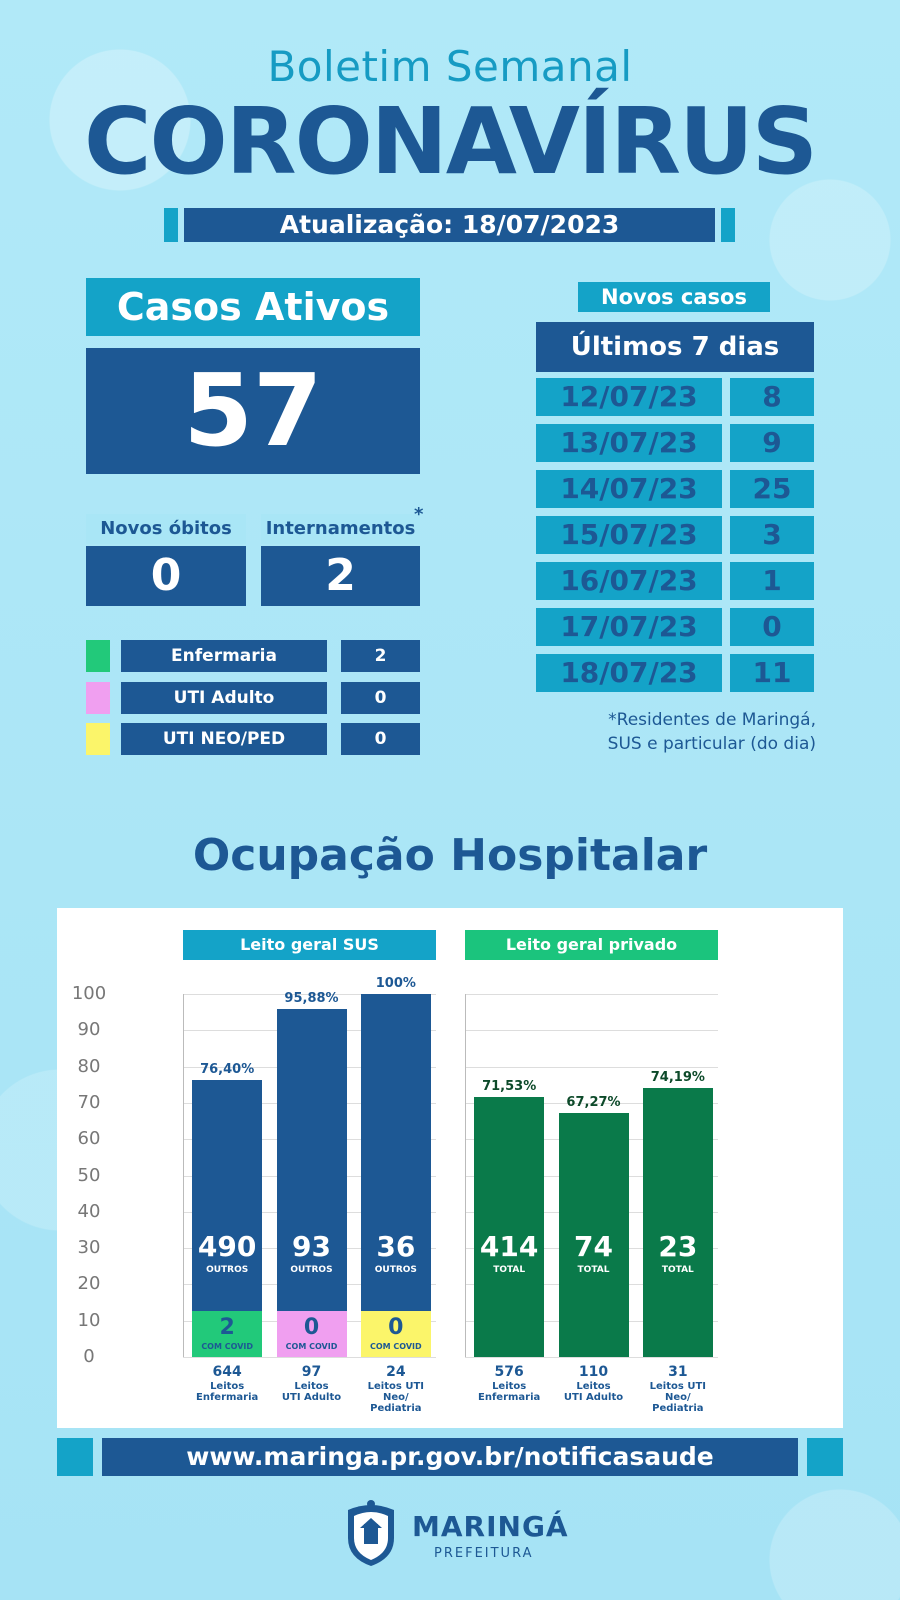 The image size is (900, 1600). I want to click on maringa-crest-icon, so click(371, 1533).